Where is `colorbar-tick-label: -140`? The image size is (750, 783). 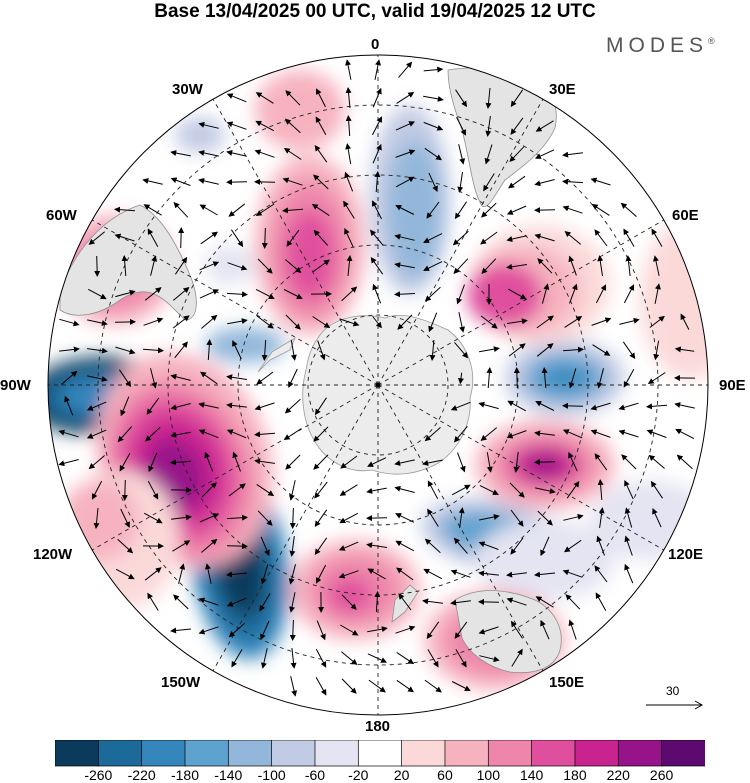
colorbar-tick-label: -140 is located at coordinates (228, 775).